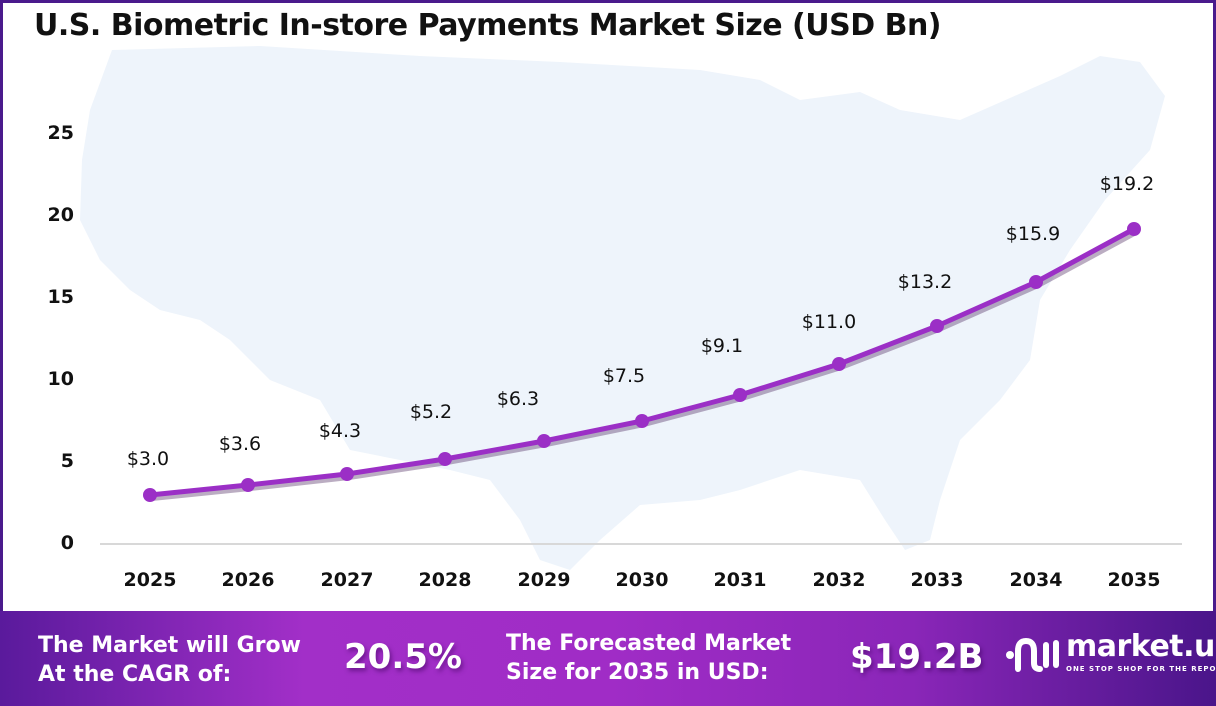  Describe the element at coordinates (1036, 580) in the screenshot. I see `x-tick-label: 2034` at that location.